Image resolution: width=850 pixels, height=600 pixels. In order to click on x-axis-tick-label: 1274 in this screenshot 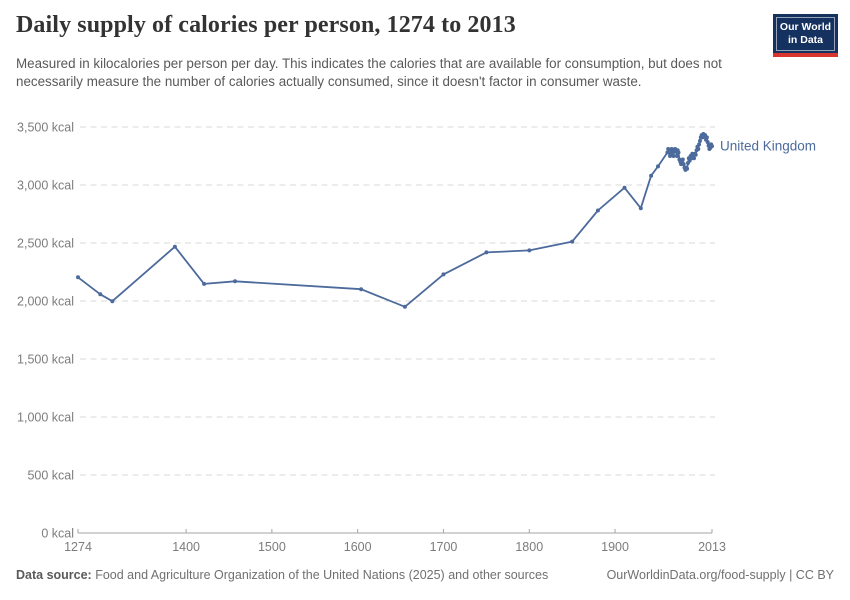, I will do `click(78, 547)`.